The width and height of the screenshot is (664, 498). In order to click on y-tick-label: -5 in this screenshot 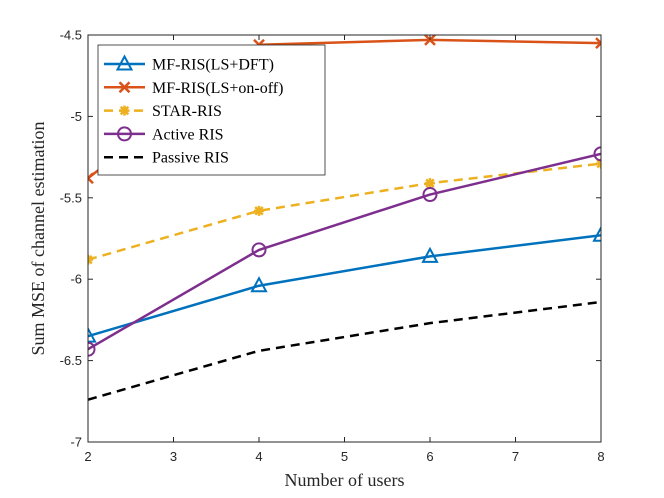, I will do `click(76, 116)`.